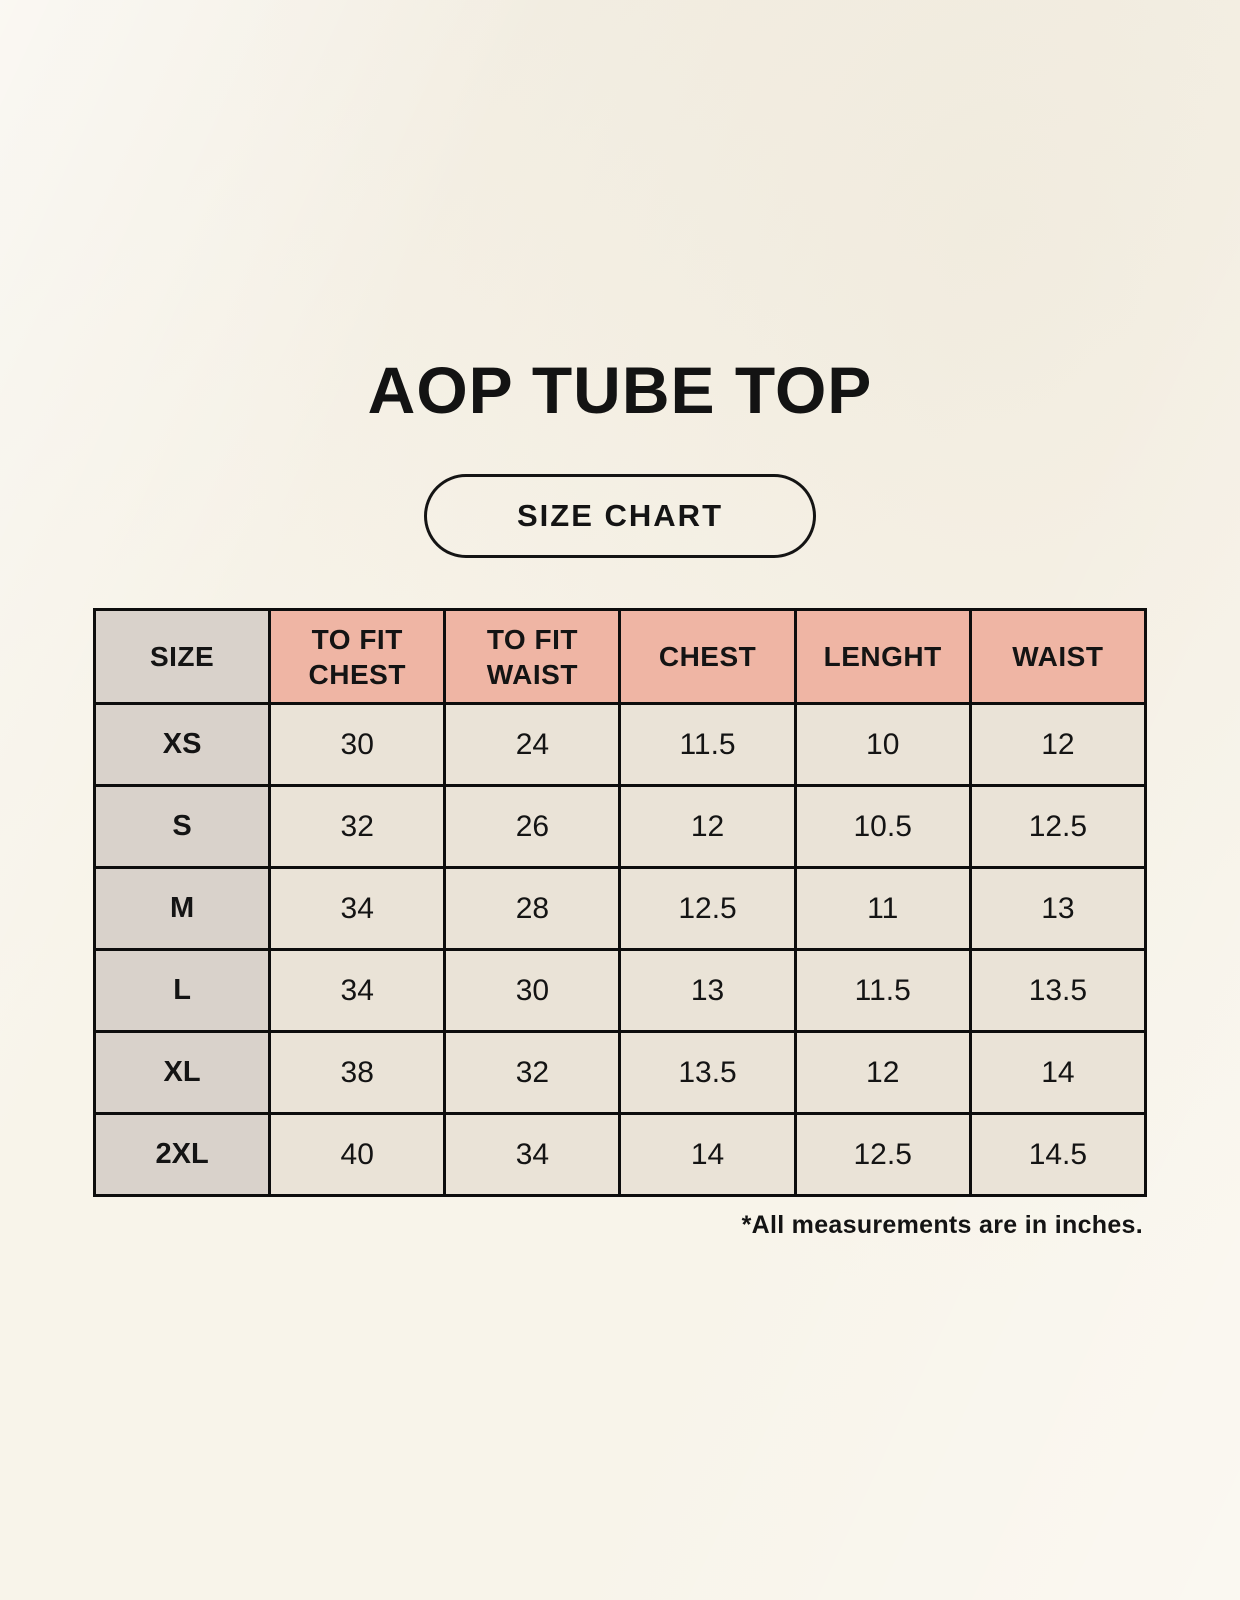 This screenshot has width=1240, height=1600. I want to click on table-row-m: M 34 28 12.5 11 13, so click(620, 908).